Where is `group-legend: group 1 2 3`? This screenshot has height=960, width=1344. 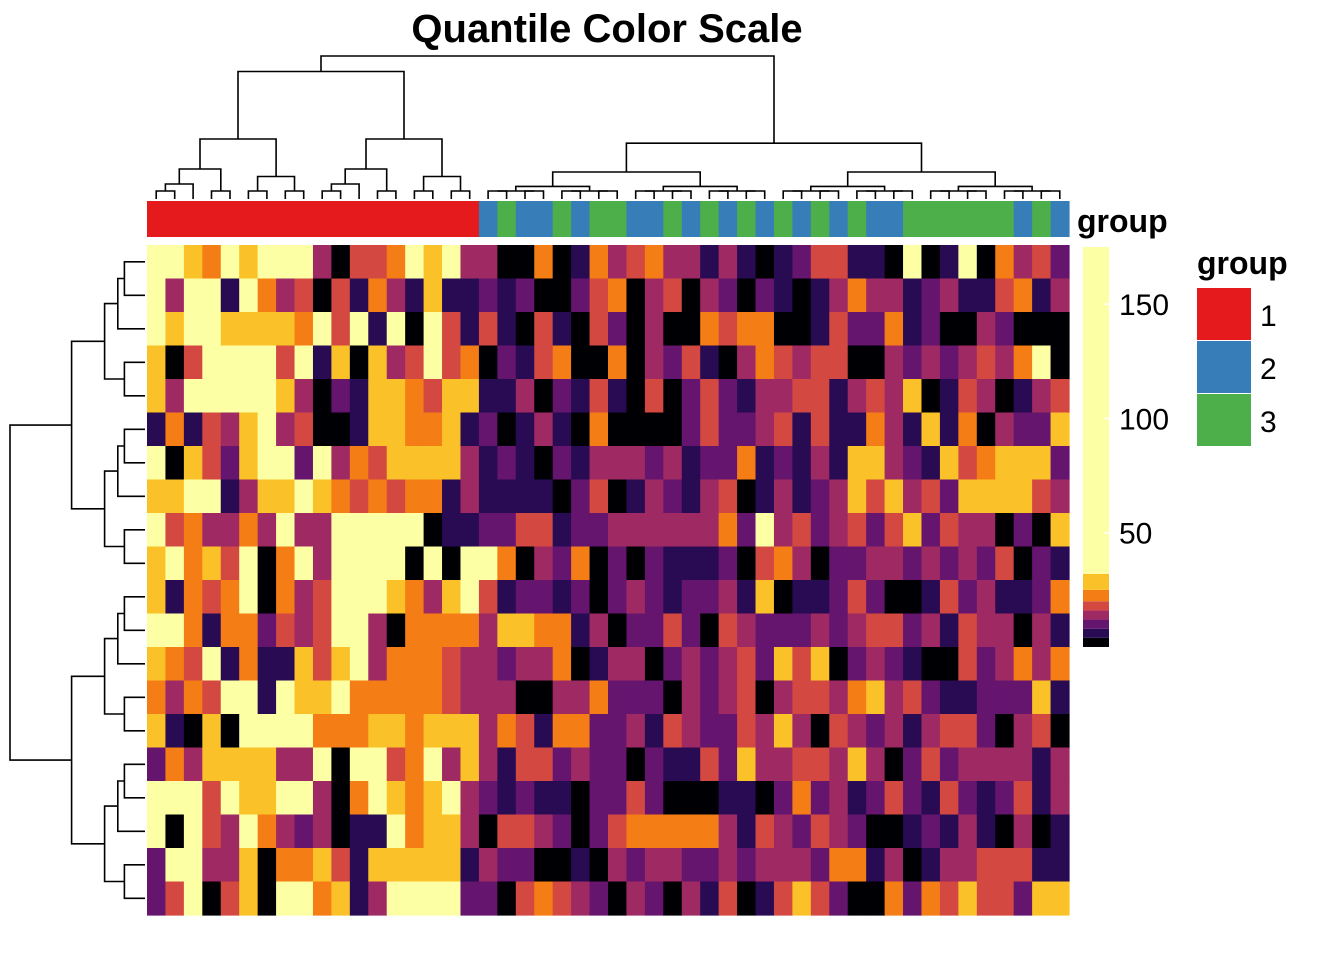
group-legend: group 1 2 3 is located at coordinates (1242, 345).